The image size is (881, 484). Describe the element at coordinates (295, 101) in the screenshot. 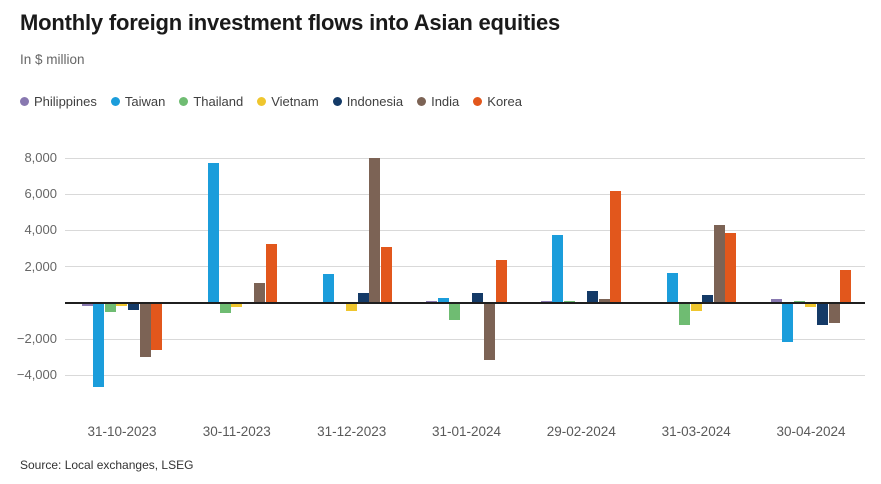

I see `legend-label: Vietnam` at that location.